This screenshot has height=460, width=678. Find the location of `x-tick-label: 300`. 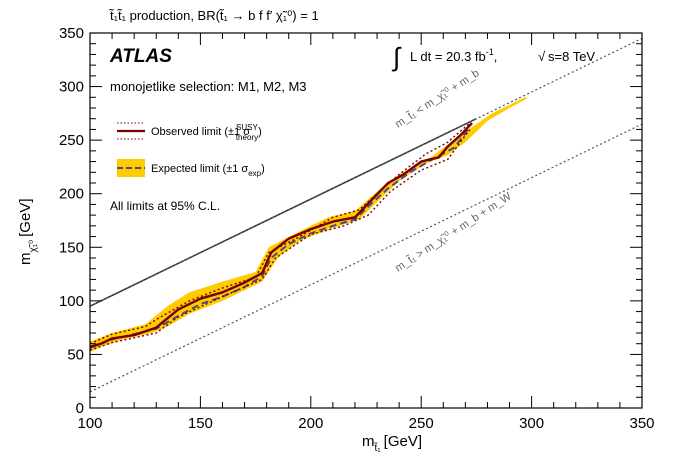

x-tick-label: 300 is located at coordinates (531, 423).